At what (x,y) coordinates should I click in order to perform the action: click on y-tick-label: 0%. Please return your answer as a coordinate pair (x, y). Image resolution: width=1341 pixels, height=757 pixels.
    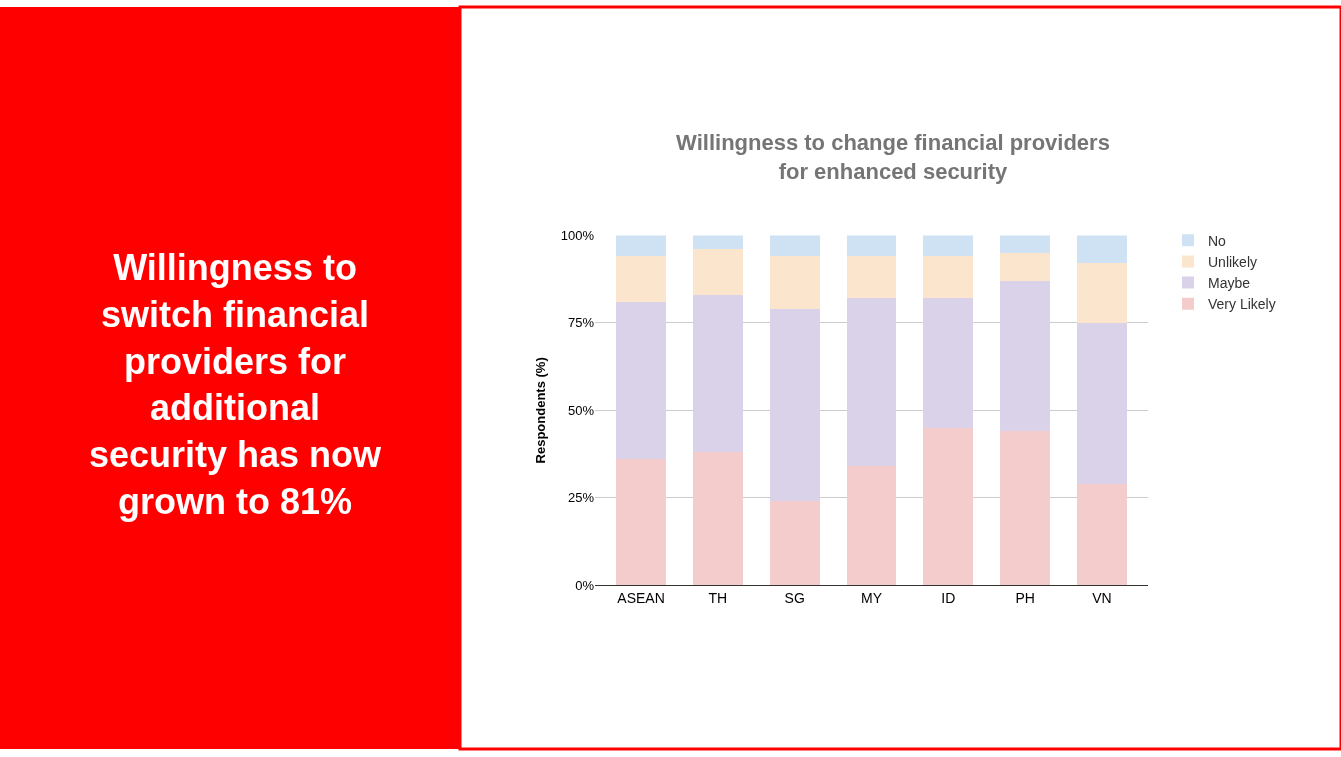
    Looking at the image, I should click on (585, 585).